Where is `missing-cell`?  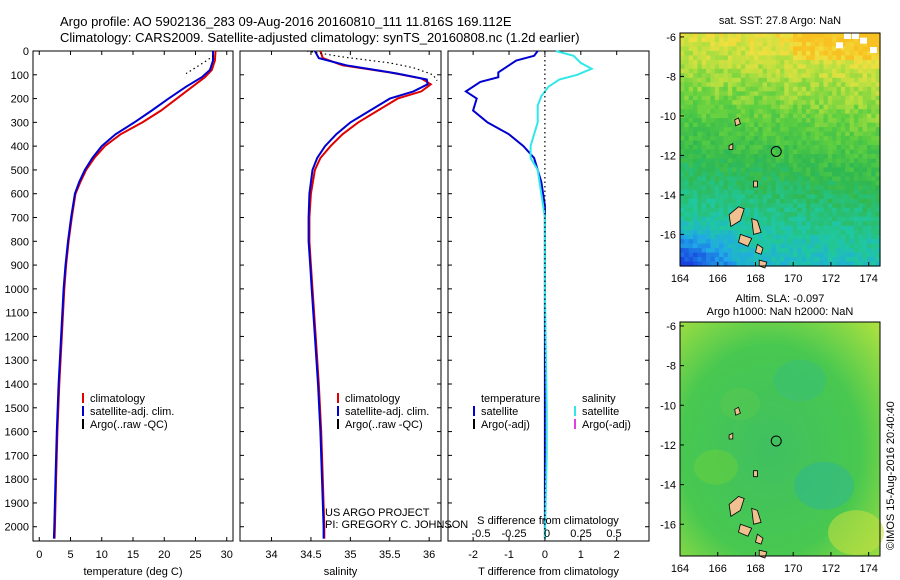 missing-cell is located at coordinates (847, 36).